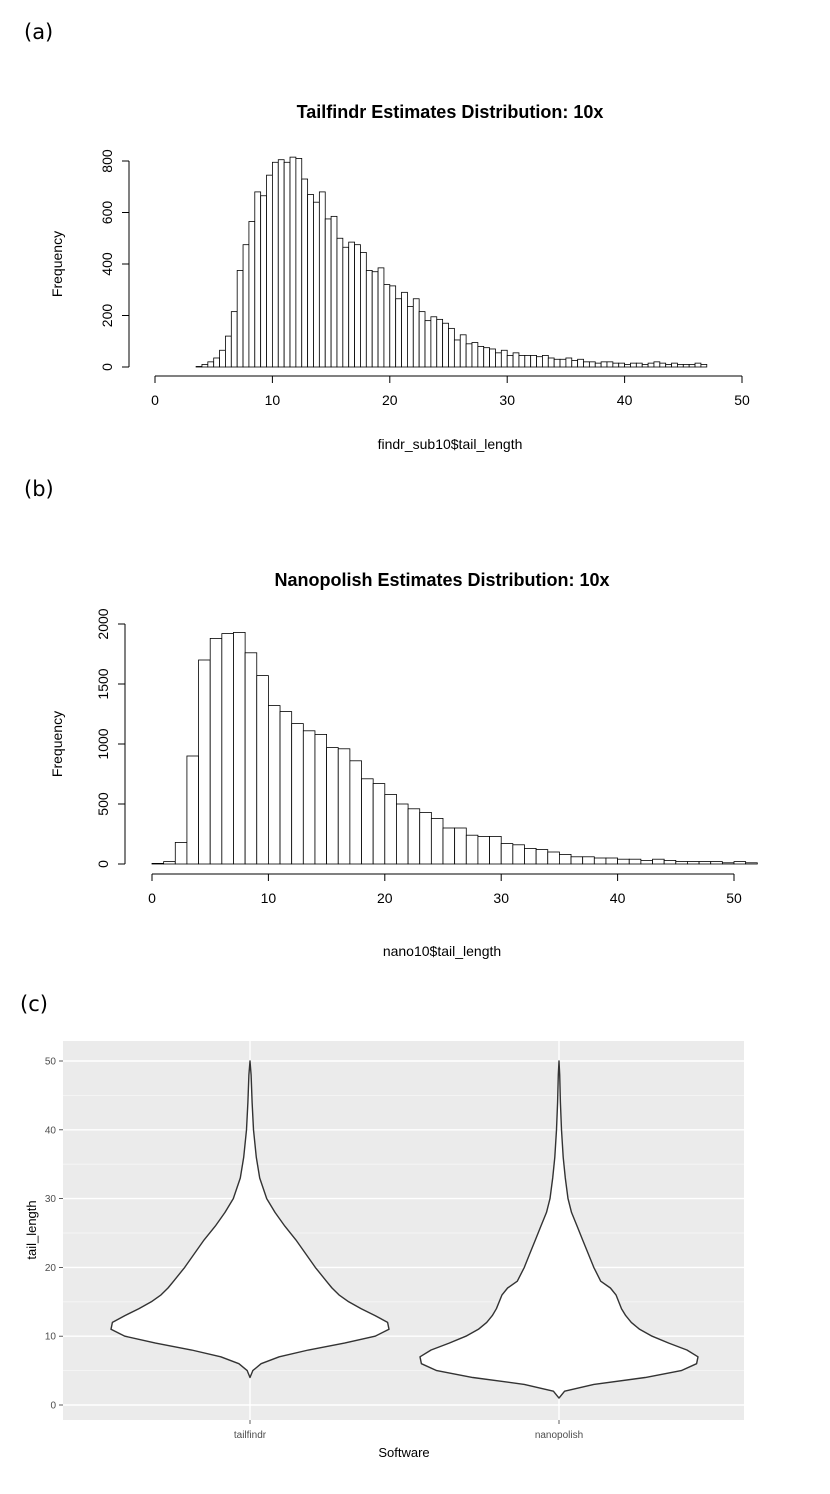  What do you see at coordinates (385, 898) in the screenshot?
I see `x-tick-label: 20` at bounding box center [385, 898].